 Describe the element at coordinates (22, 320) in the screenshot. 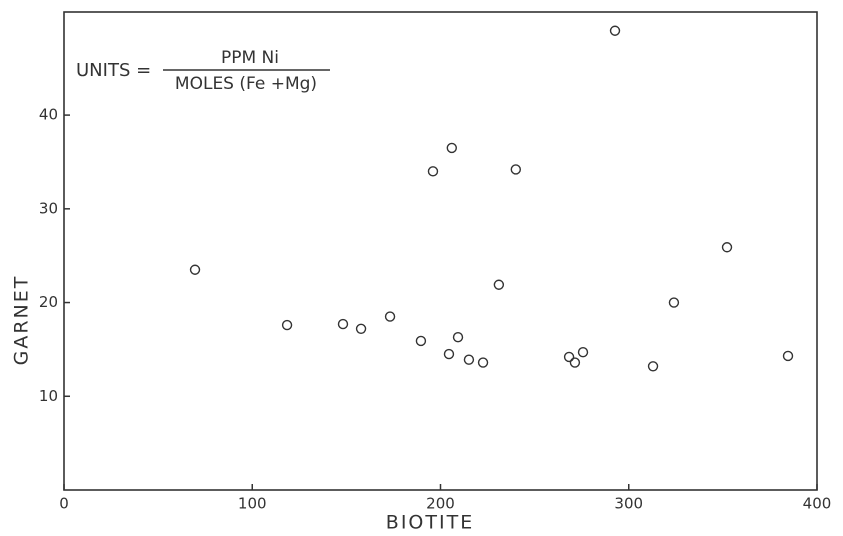

I see `y-axis-label: GARNET` at that location.